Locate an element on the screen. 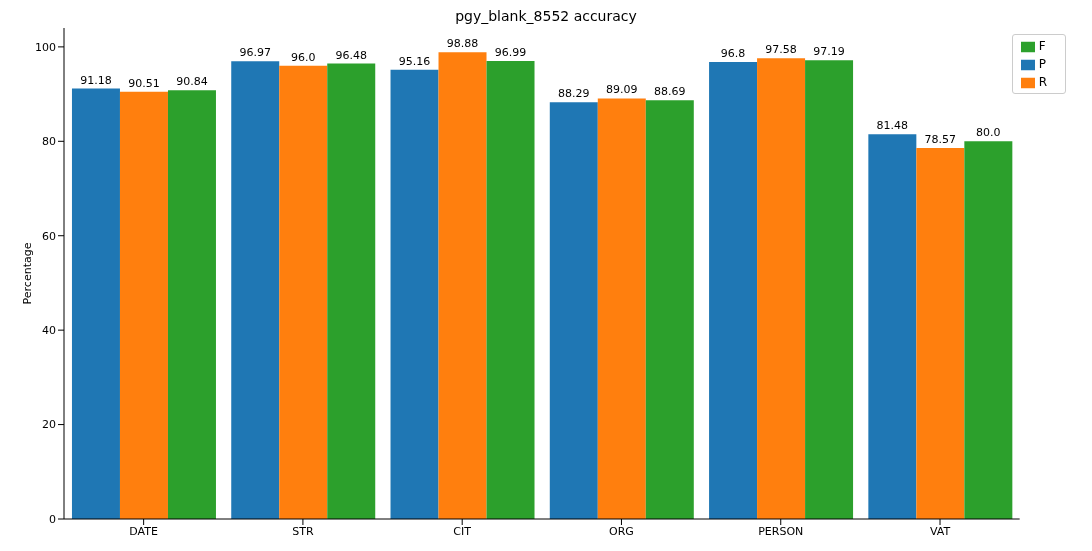  data-label: 95.16 is located at coordinates (414, 61).